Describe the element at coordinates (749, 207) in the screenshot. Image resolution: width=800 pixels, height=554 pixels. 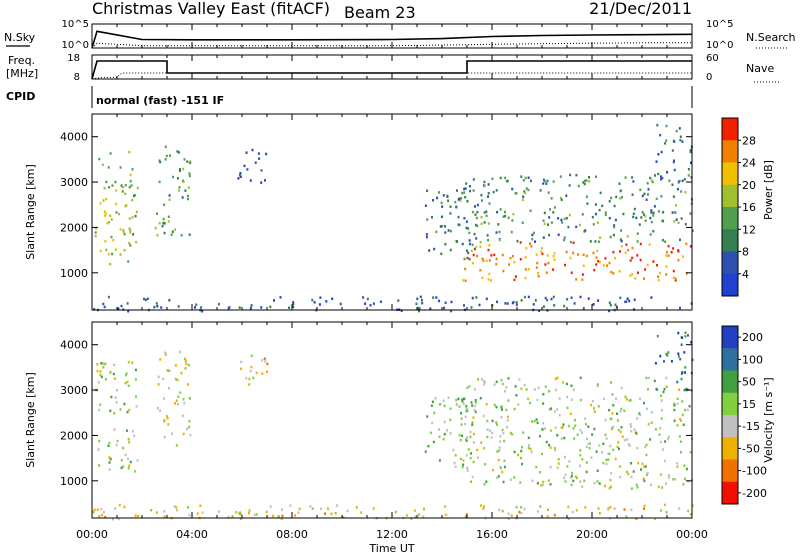
I see `colorbar-tick-label: 16` at that location.